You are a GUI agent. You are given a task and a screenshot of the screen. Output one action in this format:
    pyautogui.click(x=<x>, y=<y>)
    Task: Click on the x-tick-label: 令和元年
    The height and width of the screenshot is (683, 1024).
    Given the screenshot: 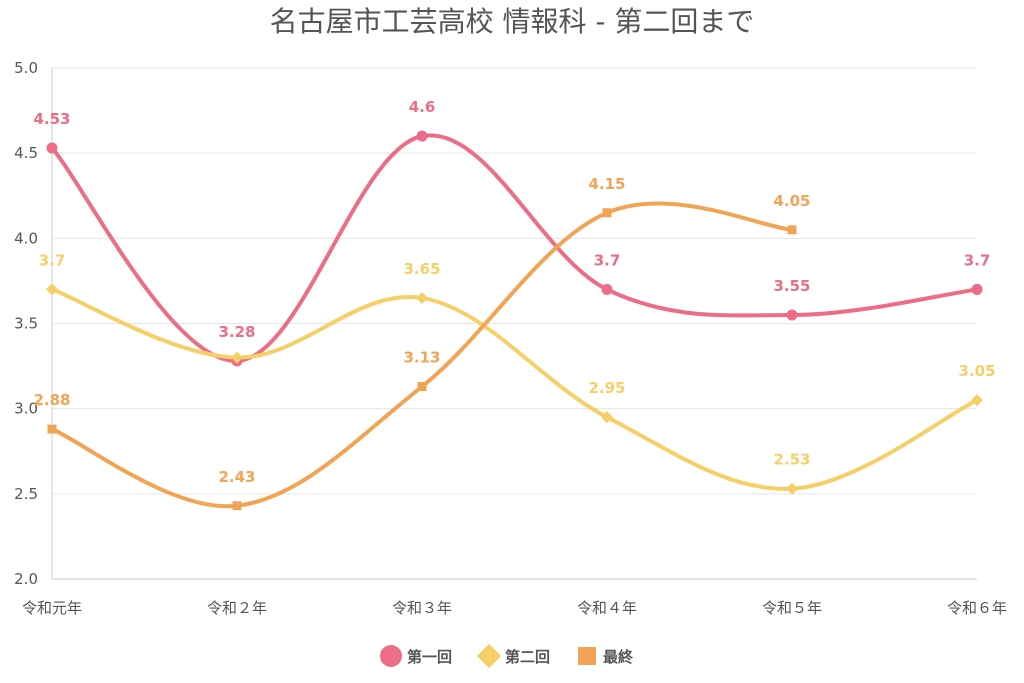 What is the action you would take?
    pyautogui.click(x=52, y=608)
    